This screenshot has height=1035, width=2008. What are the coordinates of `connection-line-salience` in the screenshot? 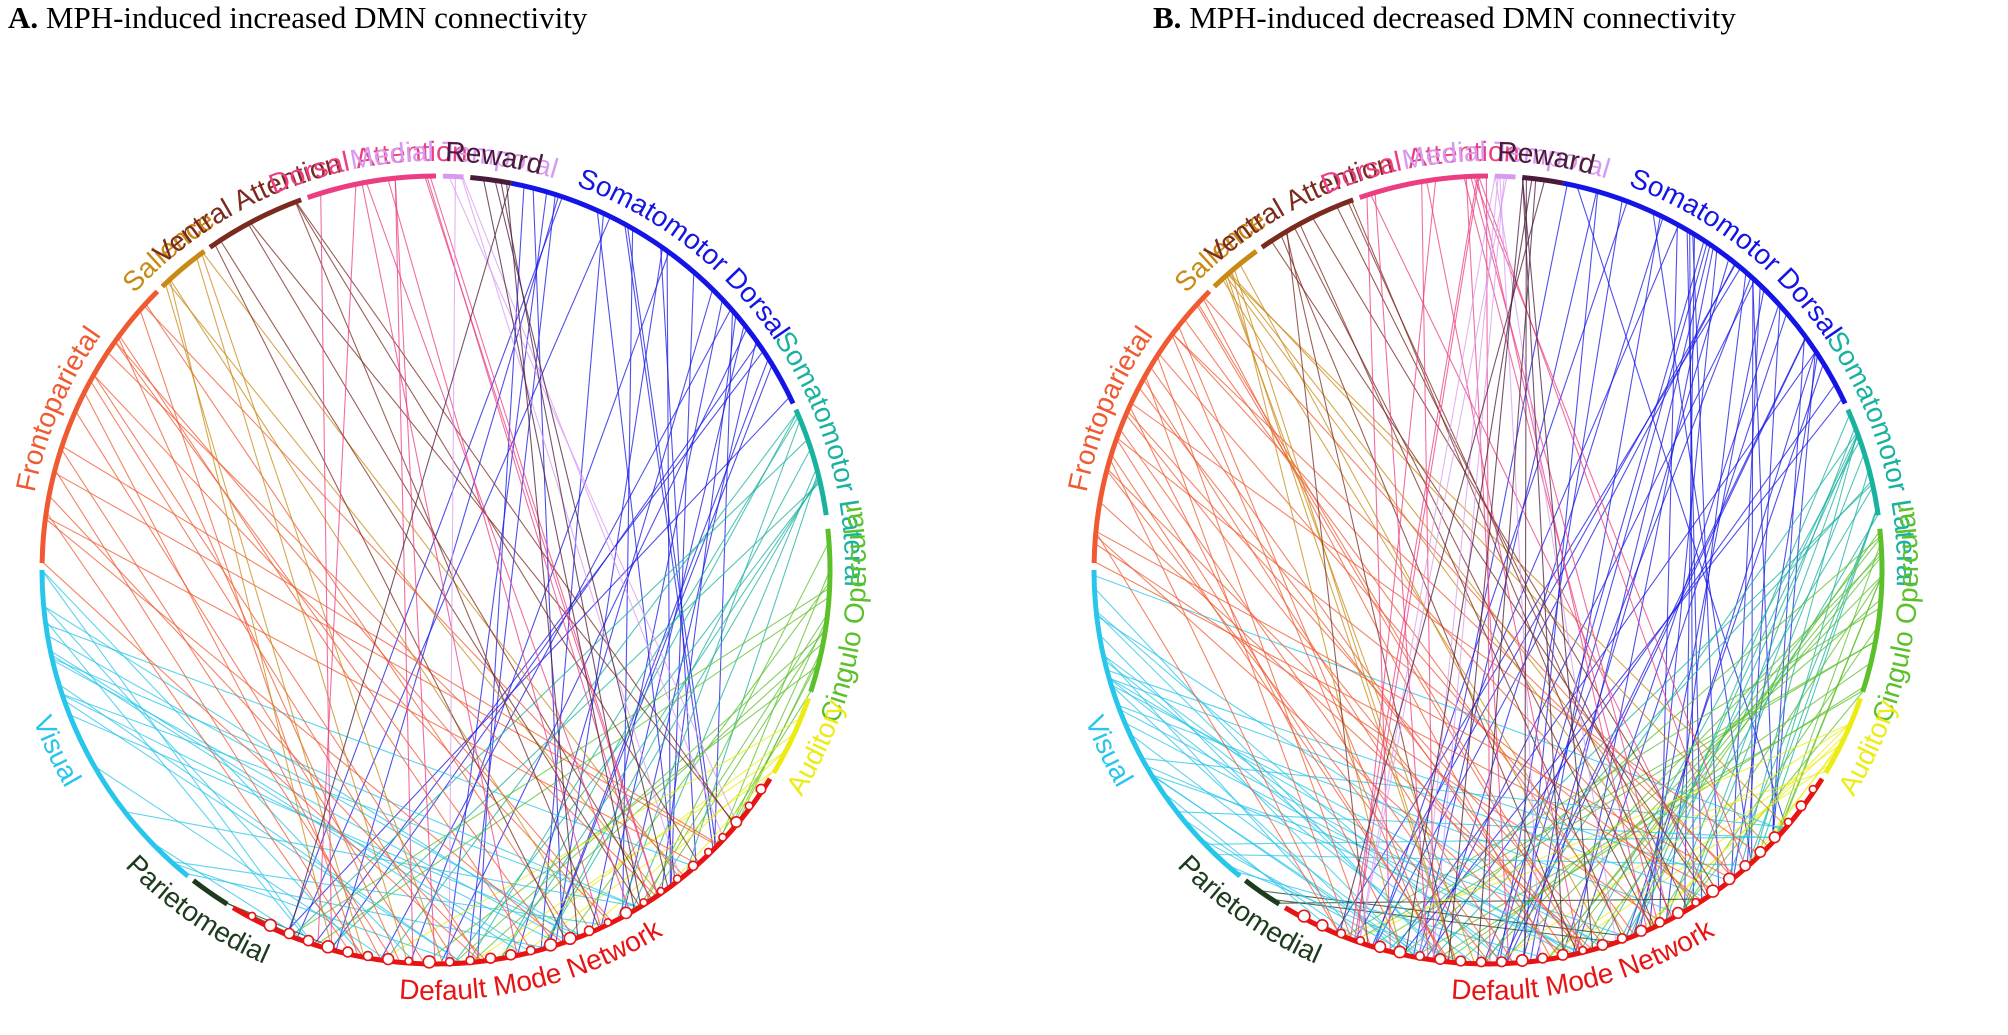 It's located at (1424, 608).